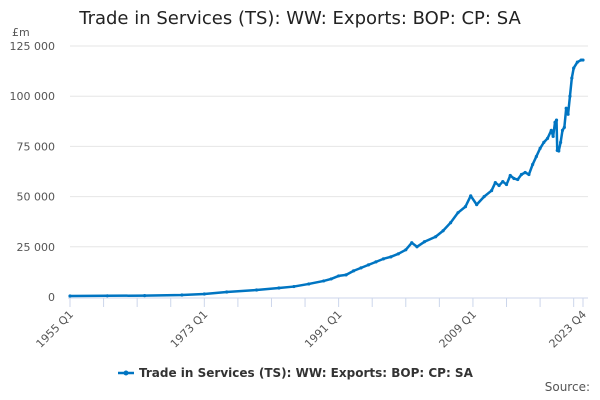  Describe the element at coordinates (323, 329) in the screenshot. I see `x-tick-label: 1991 Q1` at that location.